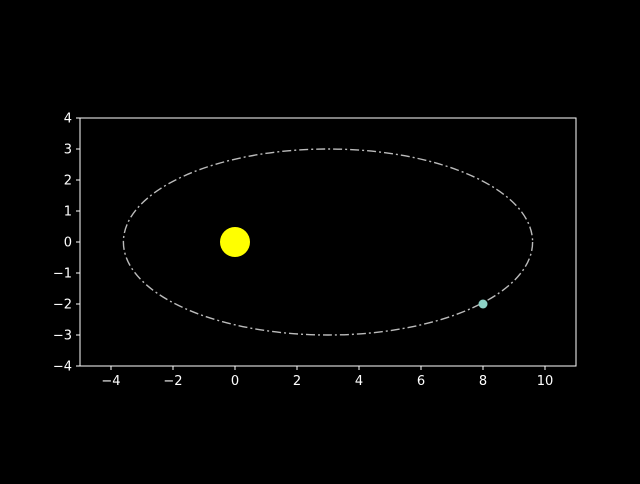 This screenshot has height=484, width=640. Describe the element at coordinates (62, 305) in the screenshot. I see `y-tick-label: −2` at that location.